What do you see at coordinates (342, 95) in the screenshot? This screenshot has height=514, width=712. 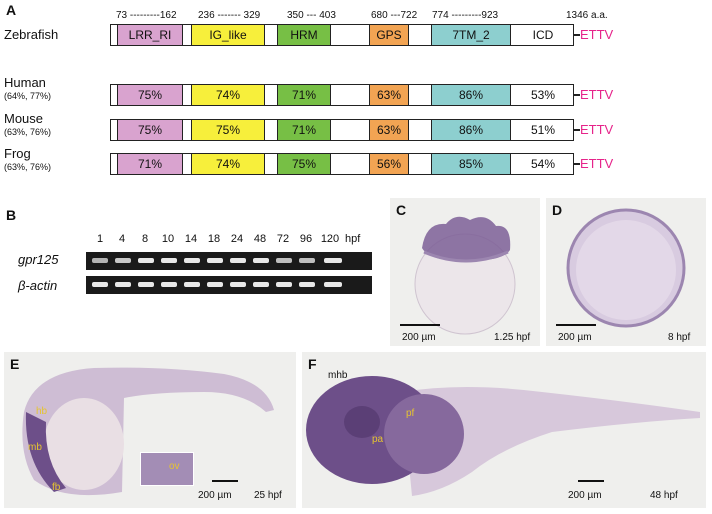 I see `domain-bar-human: 75% 74% 71% 63% 86% 53%` at bounding box center [342, 95].